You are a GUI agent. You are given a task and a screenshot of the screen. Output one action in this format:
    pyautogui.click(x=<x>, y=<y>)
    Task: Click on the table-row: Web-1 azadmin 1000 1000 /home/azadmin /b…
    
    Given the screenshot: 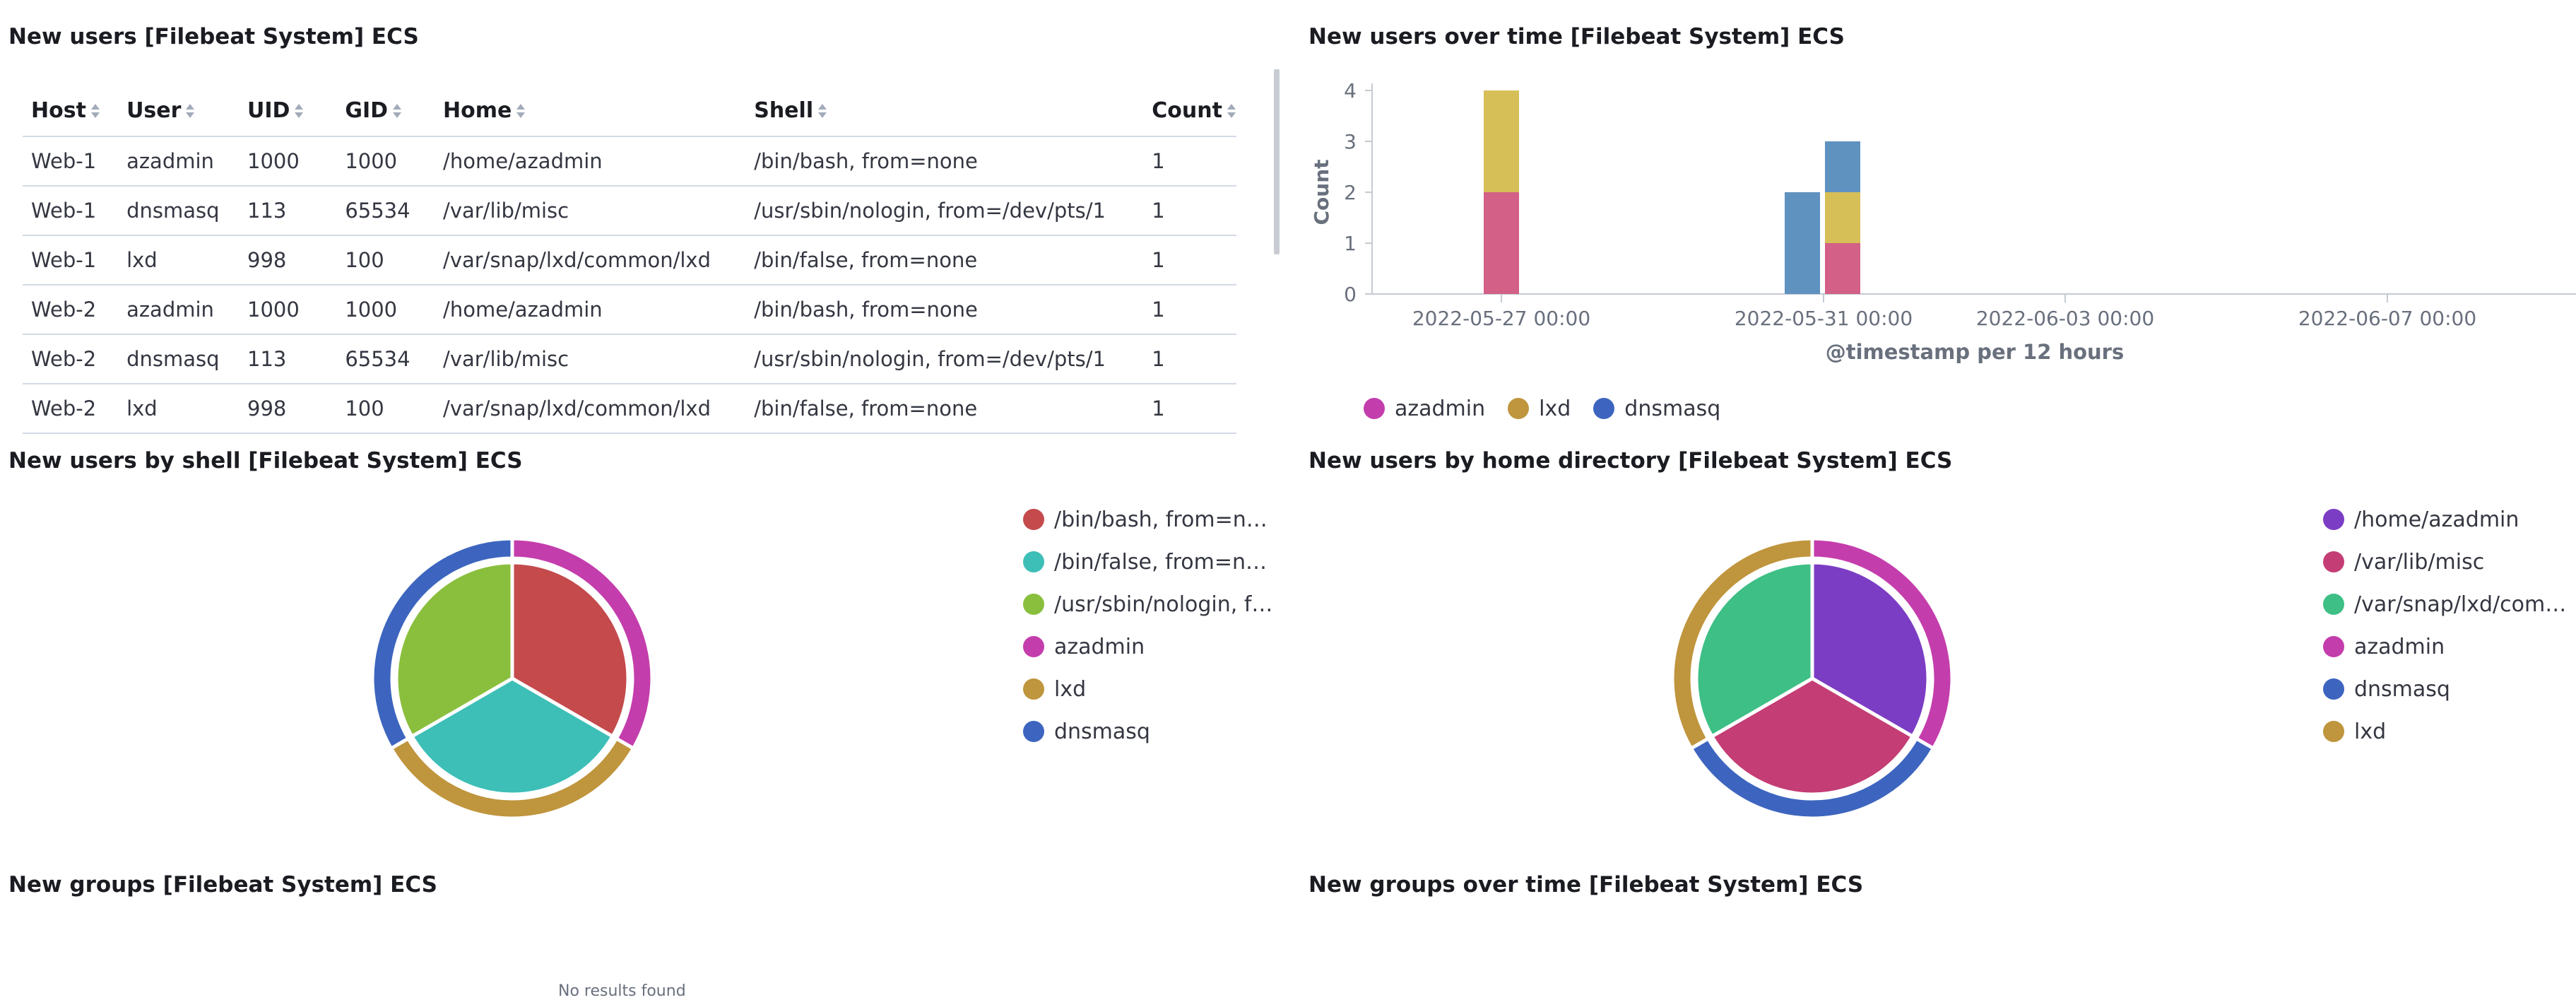 What is the action you would take?
    pyautogui.click(x=629, y=161)
    